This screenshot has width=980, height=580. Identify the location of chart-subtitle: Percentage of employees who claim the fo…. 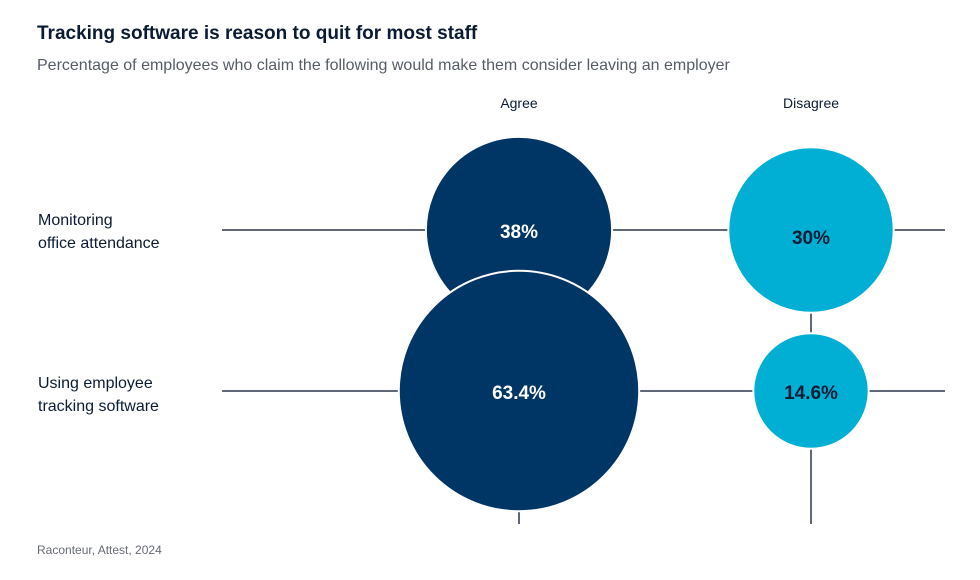
(383, 65).